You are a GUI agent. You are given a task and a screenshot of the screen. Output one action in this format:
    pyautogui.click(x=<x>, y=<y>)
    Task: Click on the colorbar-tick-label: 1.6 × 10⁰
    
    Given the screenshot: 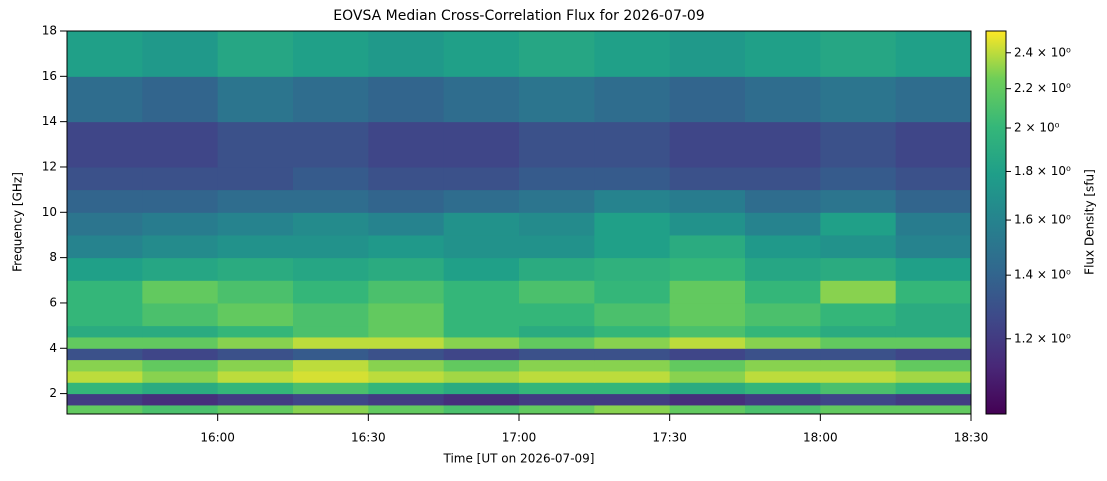 What is the action you would take?
    pyautogui.click(x=1042, y=220)
    